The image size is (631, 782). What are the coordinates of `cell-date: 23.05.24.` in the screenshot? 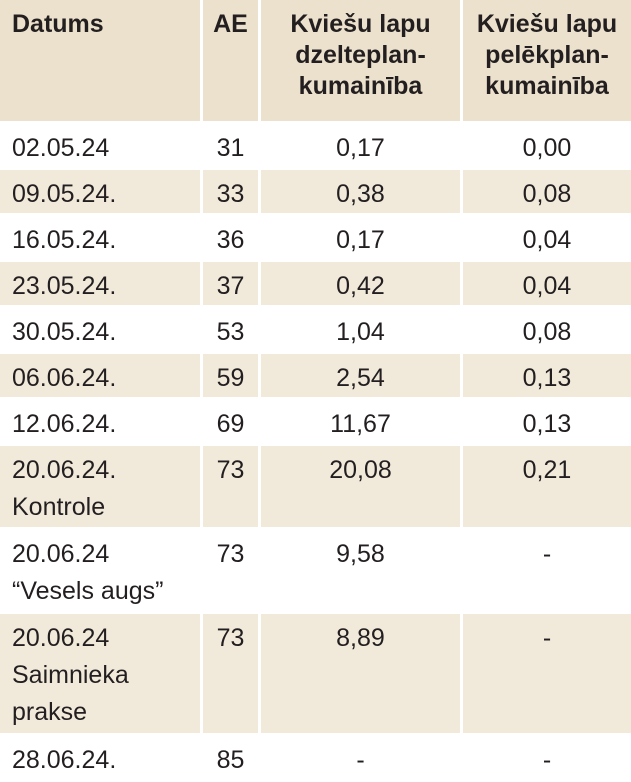 It's located at (101, 285).